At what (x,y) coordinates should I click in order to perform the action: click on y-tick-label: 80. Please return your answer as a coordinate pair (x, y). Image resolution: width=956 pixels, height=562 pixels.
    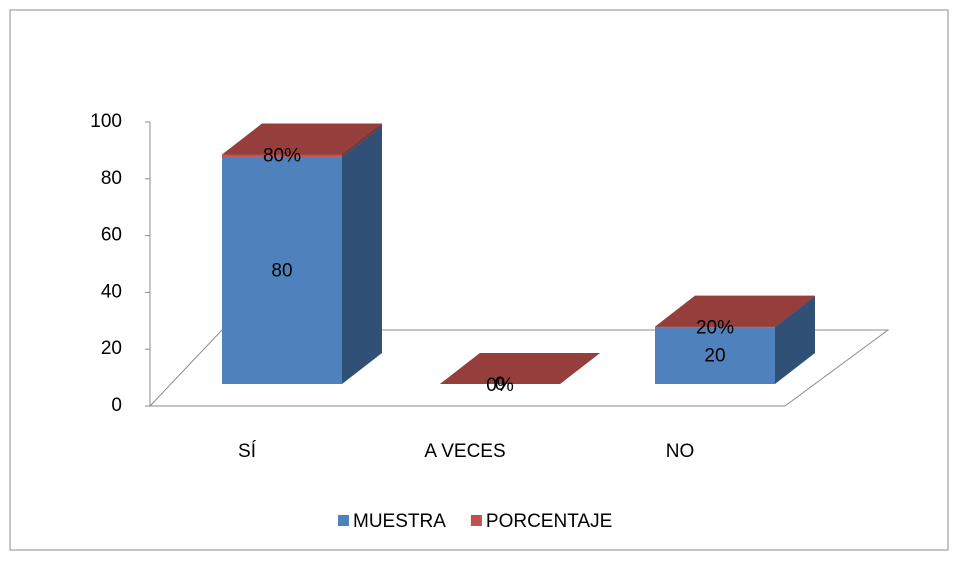
    Looking at the image, I should click on (111, 178).